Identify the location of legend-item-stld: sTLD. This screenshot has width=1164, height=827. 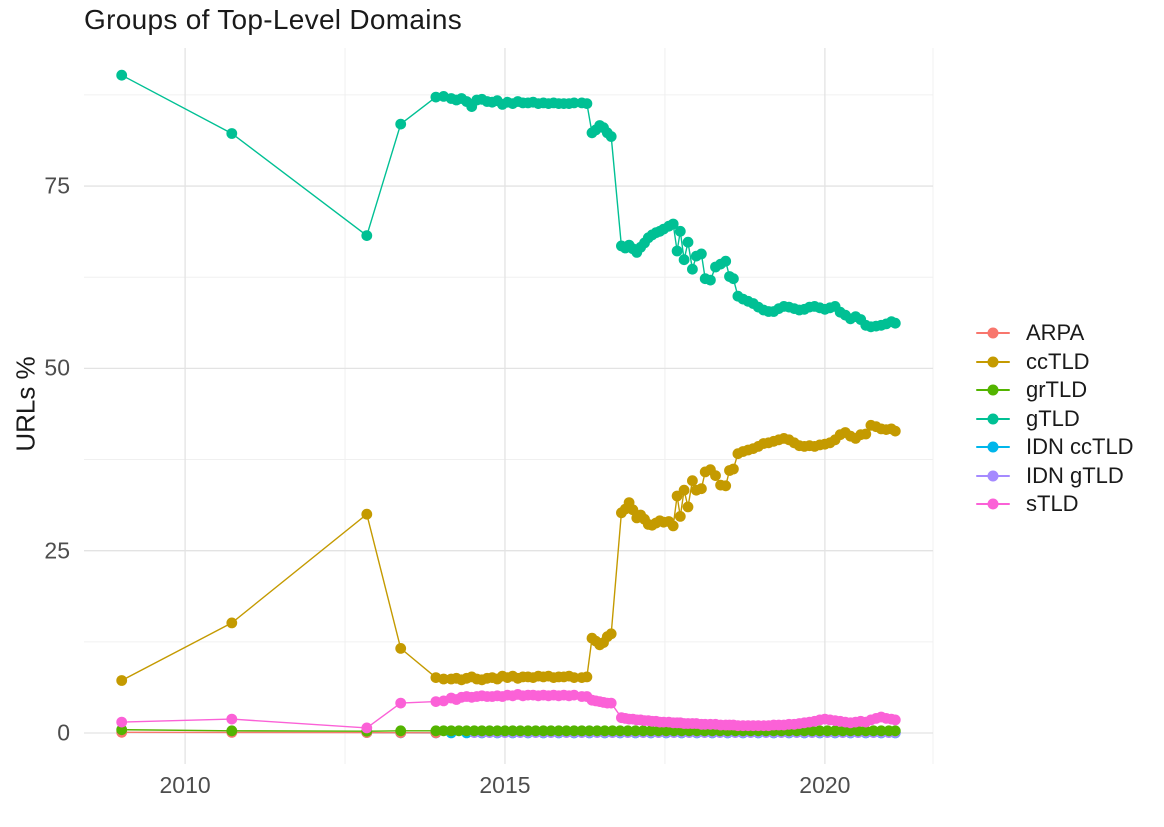
(1055, 504).